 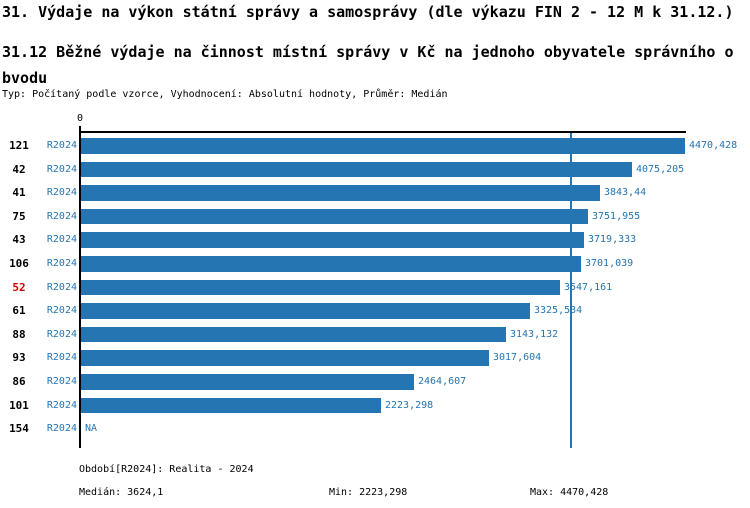 What do you see at coordinates (534, 334) in the screenshot?
I see `bar-value-label: 3143,132` at bounding box center [534, 334].